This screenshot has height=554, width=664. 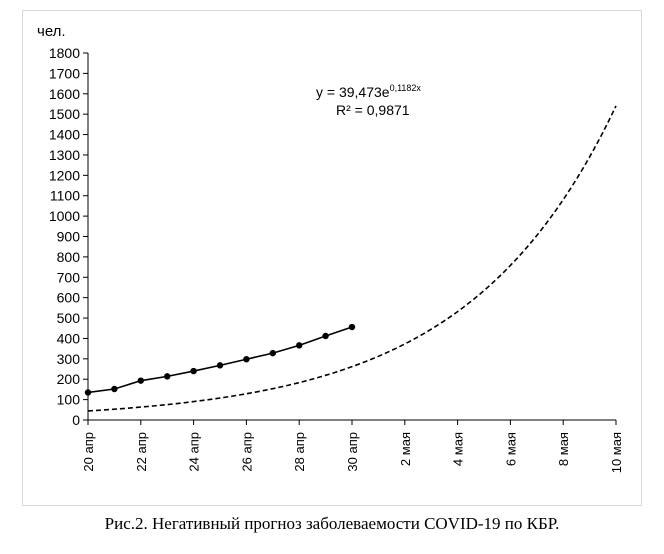 What do you see at coordinates (220, 360) in the screenshot?
I see `series-line` at bounding box center [220, 360].